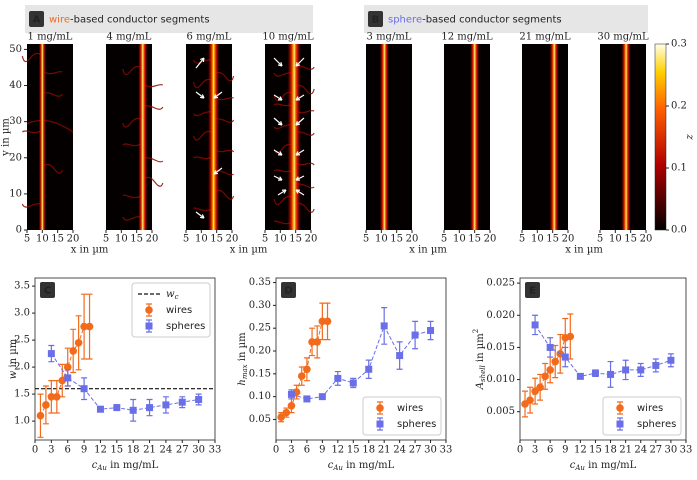 The width and height of the screenshot is (697, 480). Describe the element at coordinates (690, 137) in the screenshot. I see `colorbar-label: z` at that location.